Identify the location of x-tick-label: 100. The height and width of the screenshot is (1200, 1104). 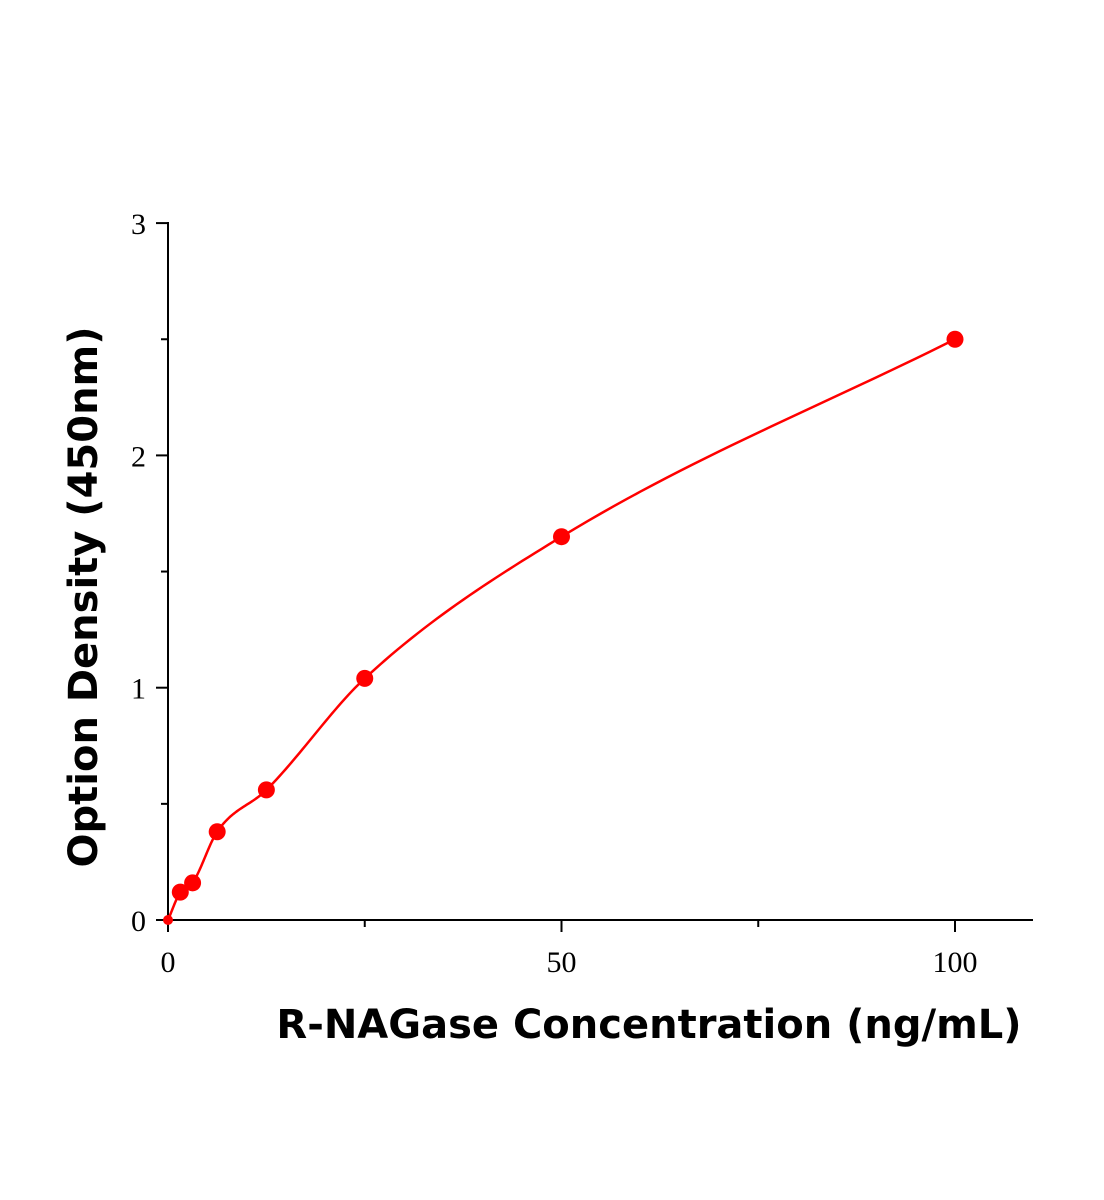
(955, 962).